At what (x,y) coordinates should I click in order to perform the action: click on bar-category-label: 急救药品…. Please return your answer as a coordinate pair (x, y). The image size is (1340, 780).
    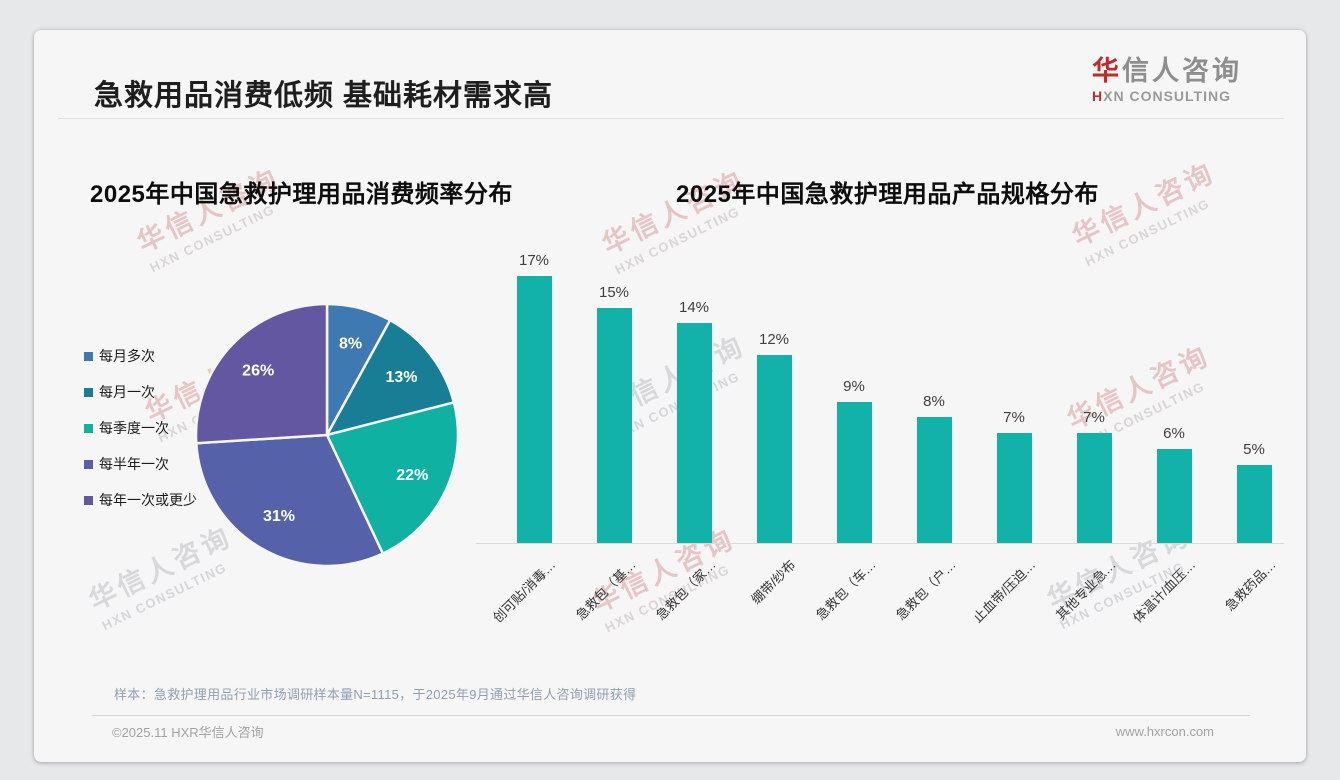
    Looking at the image, I should click on (1250, 585).